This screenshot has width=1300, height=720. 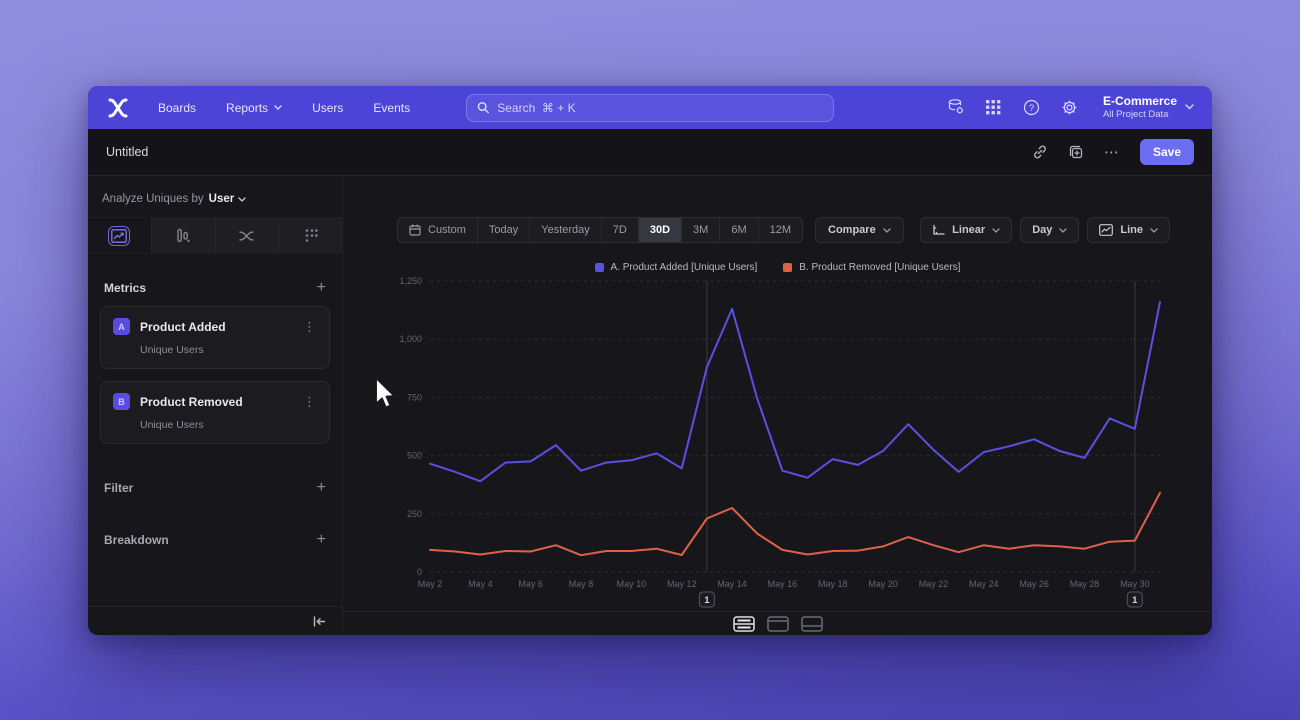 I want to click on range-3m: 3M, so click(x=701, y=230).